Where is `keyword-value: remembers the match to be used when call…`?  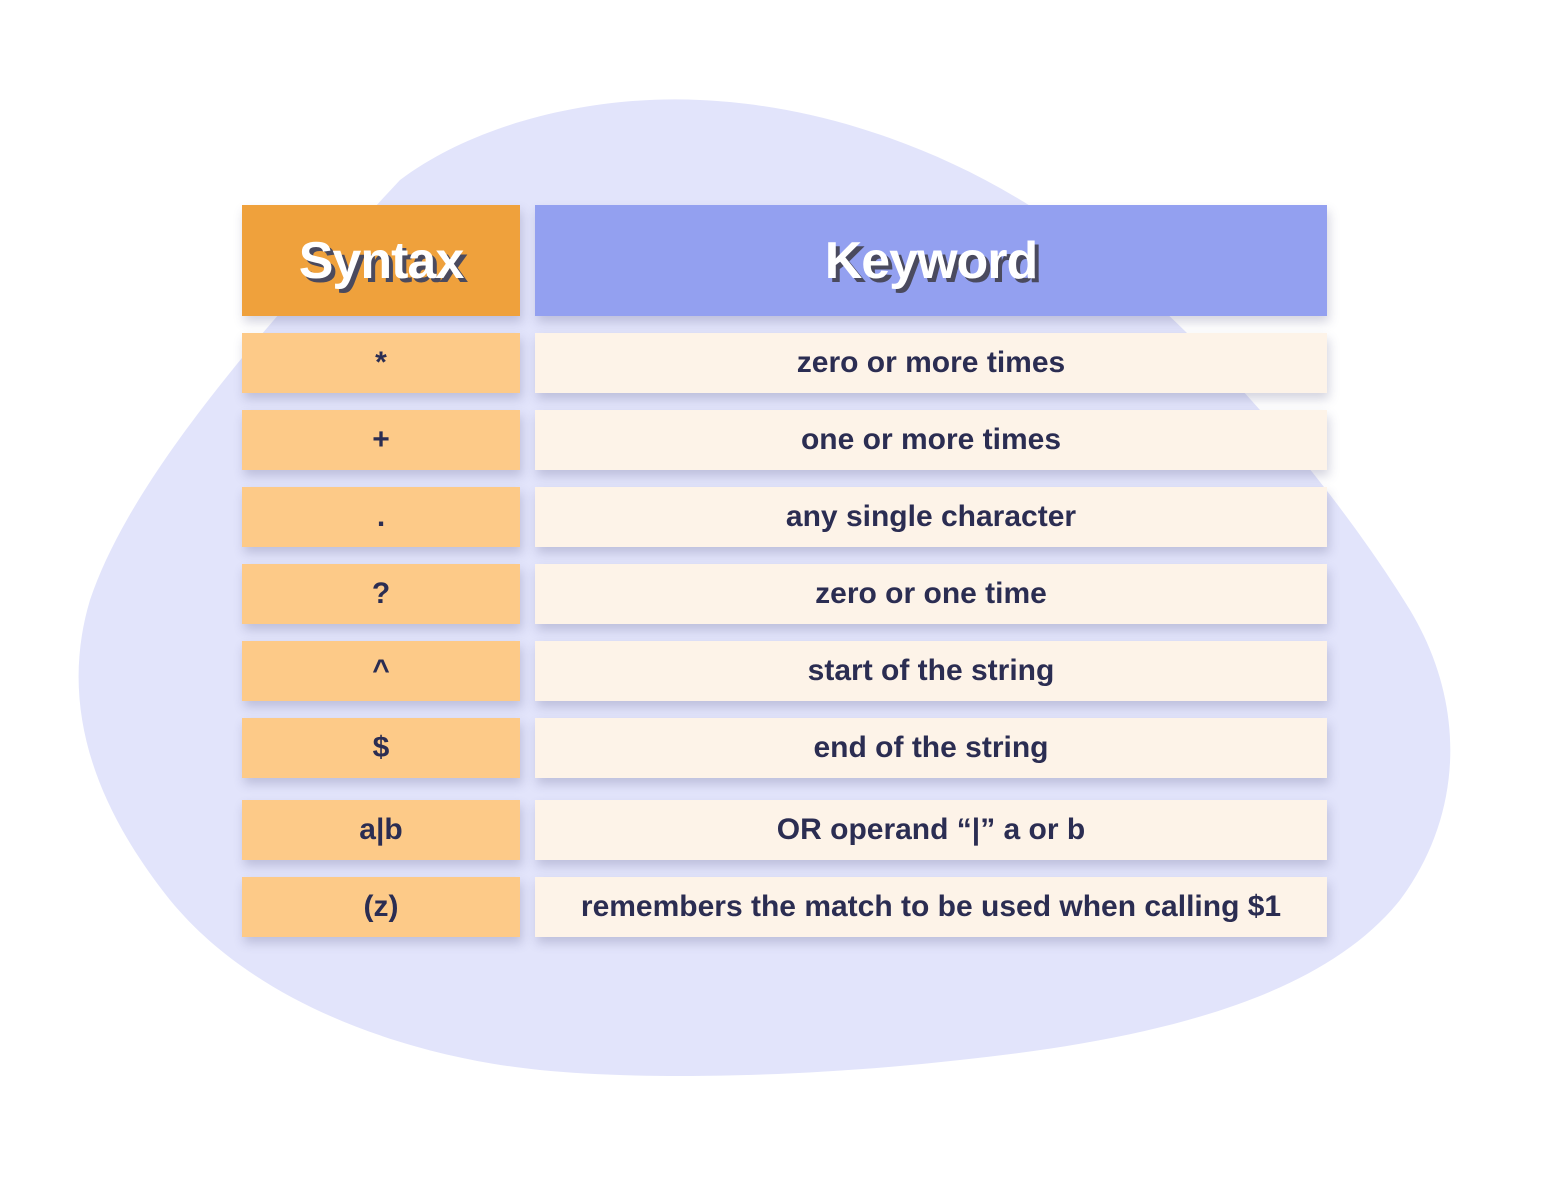 keyword-value: remembers the match to be used when call… is located at coordinates (931, 906).